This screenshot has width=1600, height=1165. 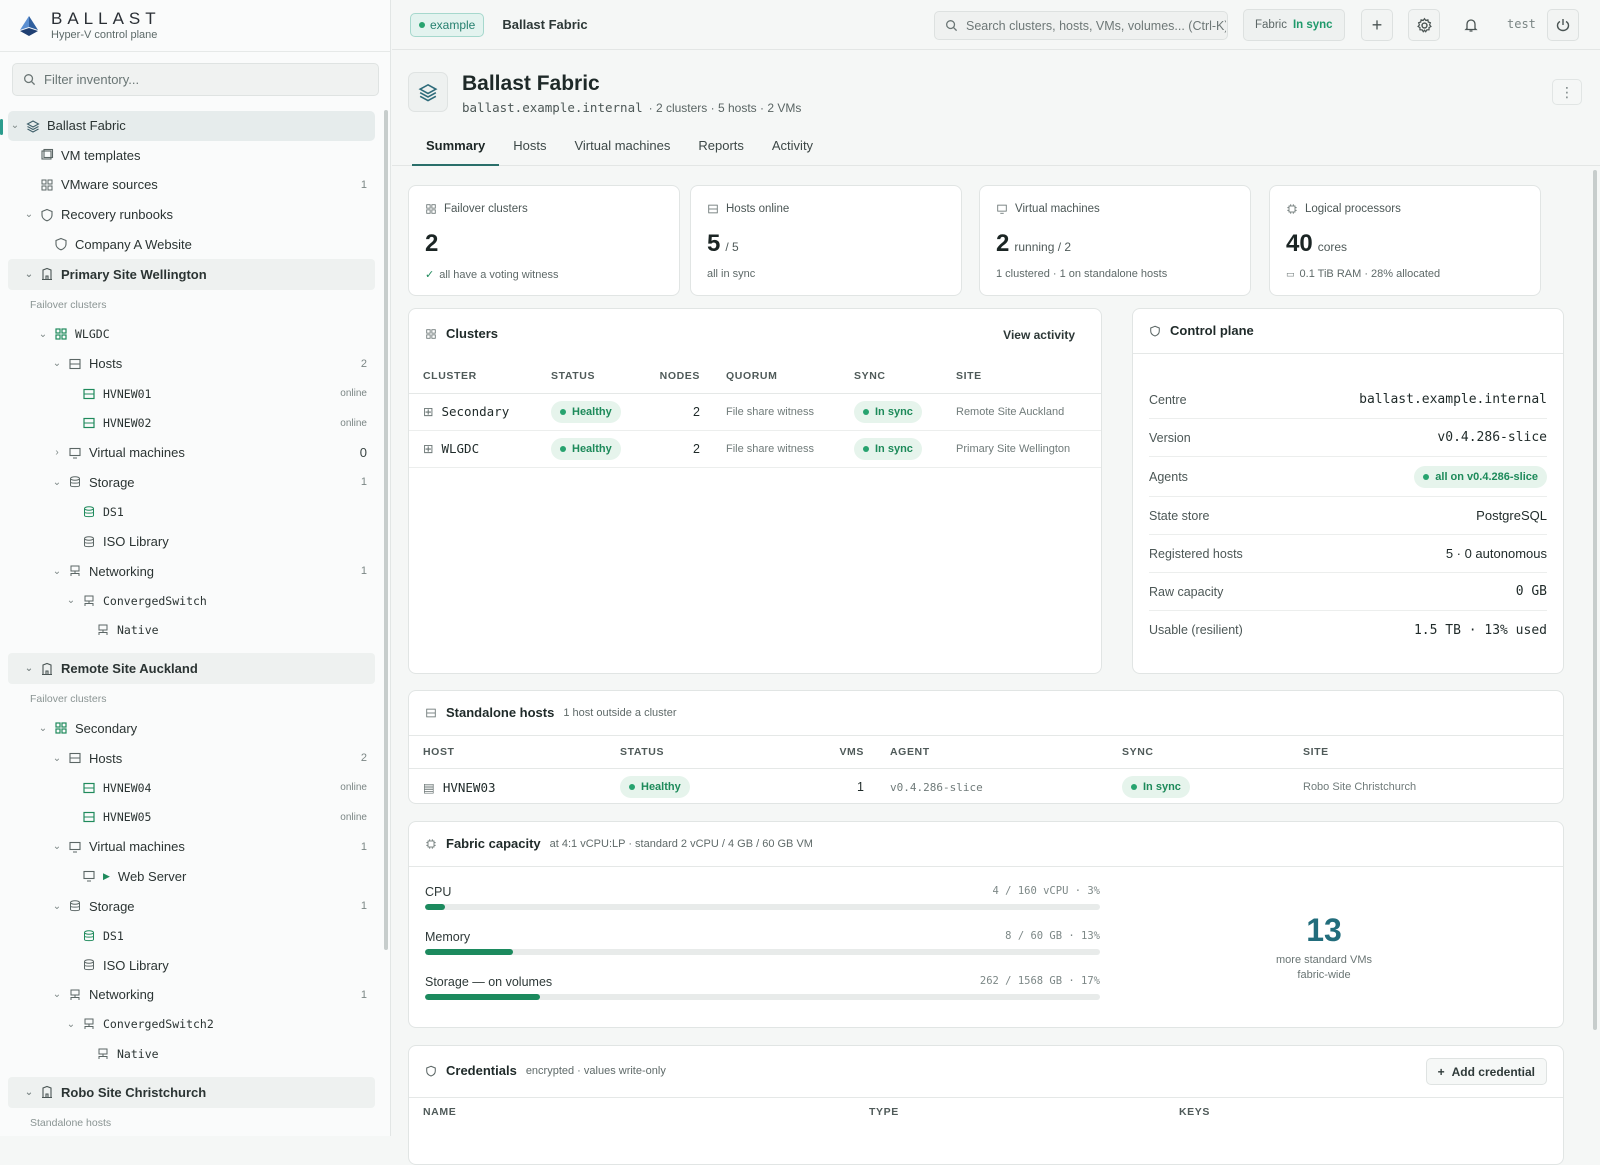 I want to click on tab-activity: Activity, so click(x=792, y=145).